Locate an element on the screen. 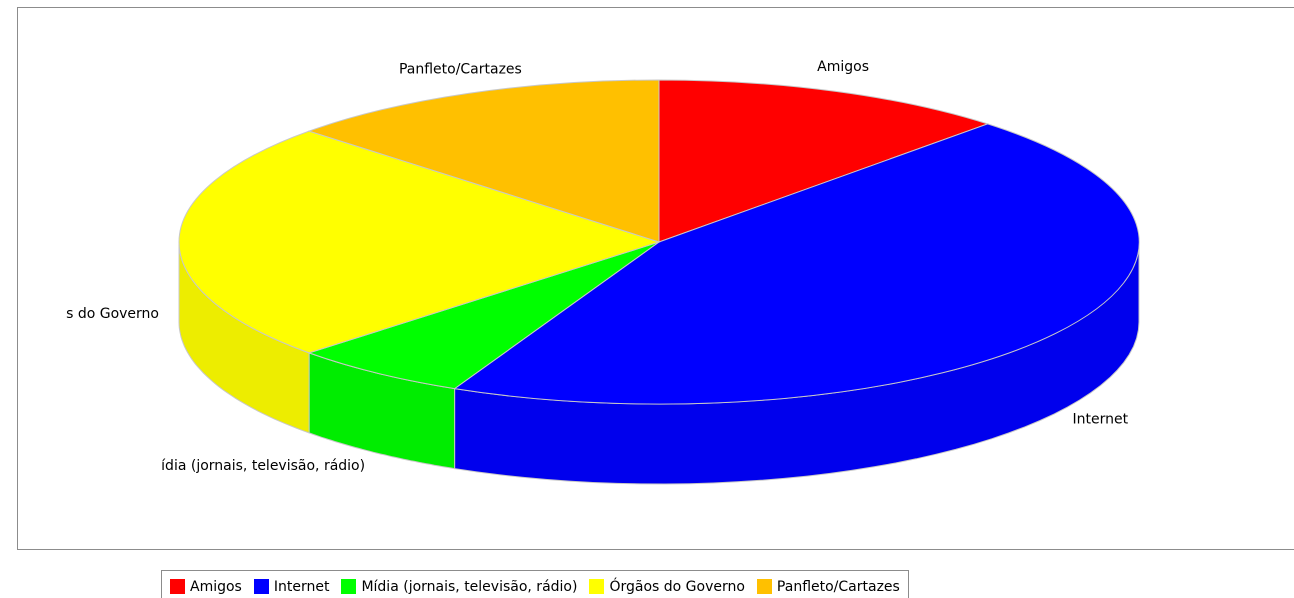 The height and width of the screenshot is (598, 1294). pie-slice-orgaos-do-governo is located at coordinates (419, 242).